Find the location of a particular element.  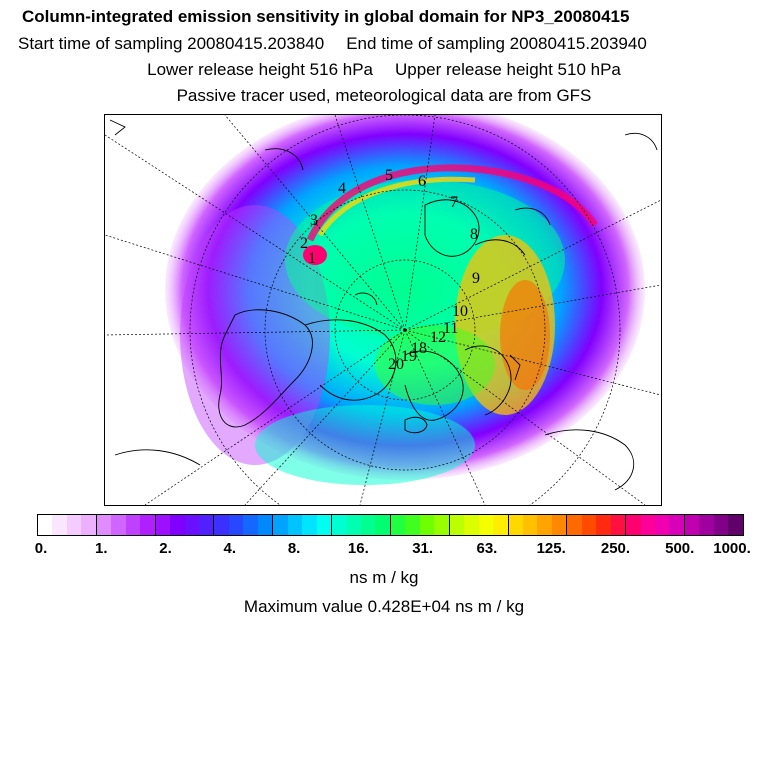

trajectory-label-10: 10 is located at coordinates (460, 311).